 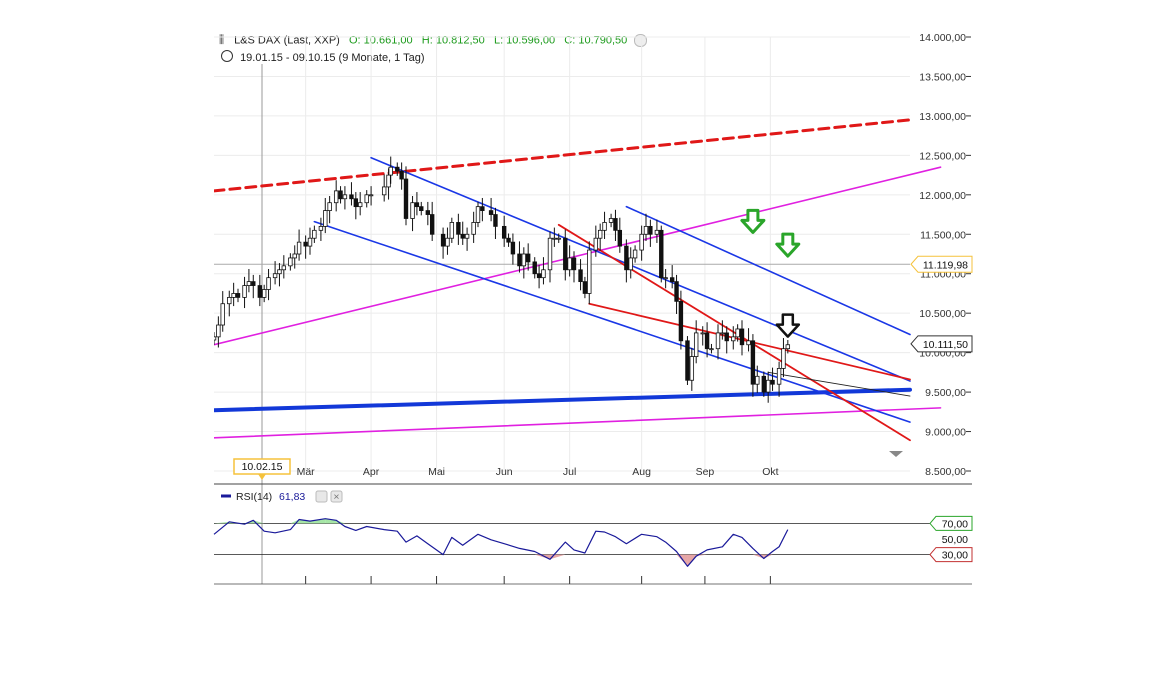 What do you see at coordinates (222, 522) in the screenshot?
I see `rsi-overbought-fill` at bounding box center [222, 522].